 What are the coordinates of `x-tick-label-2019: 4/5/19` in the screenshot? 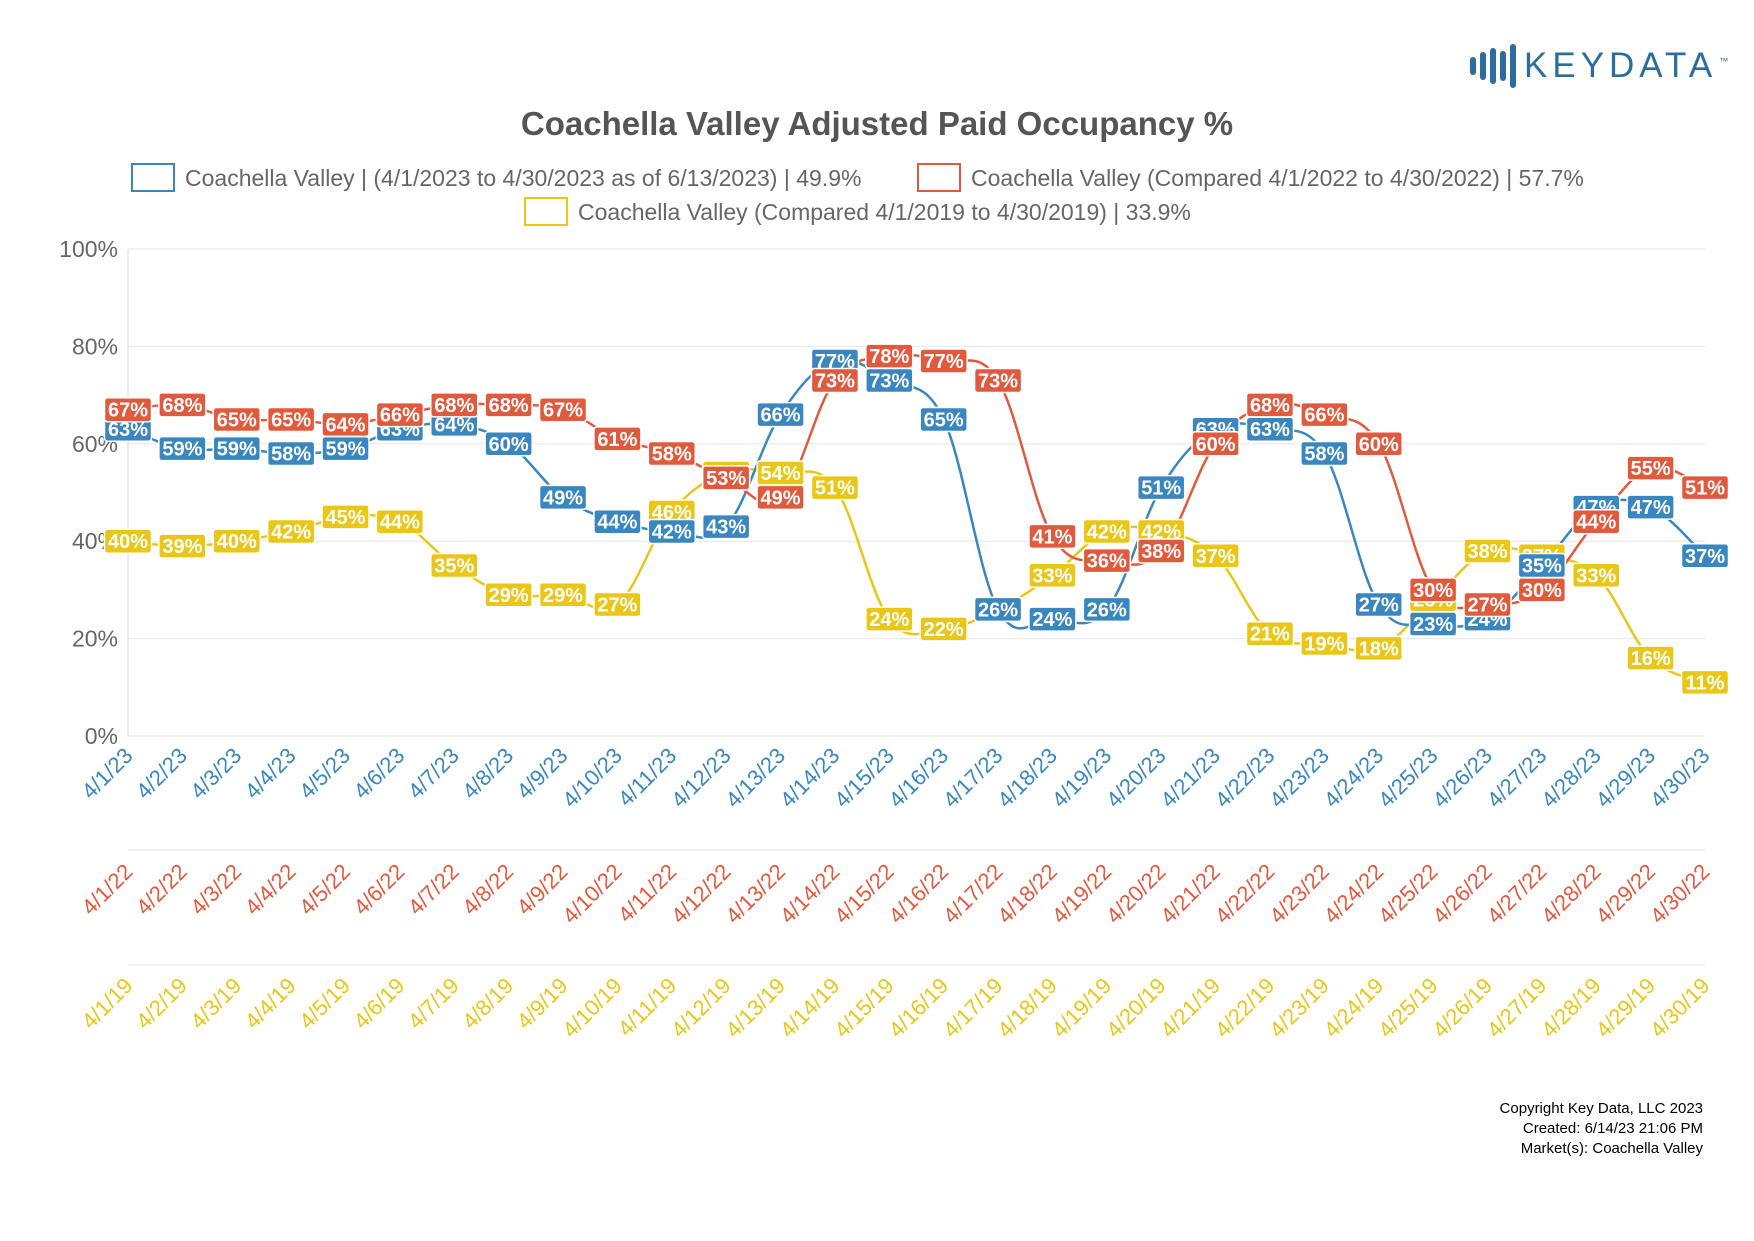 It's located at (324, 1003).